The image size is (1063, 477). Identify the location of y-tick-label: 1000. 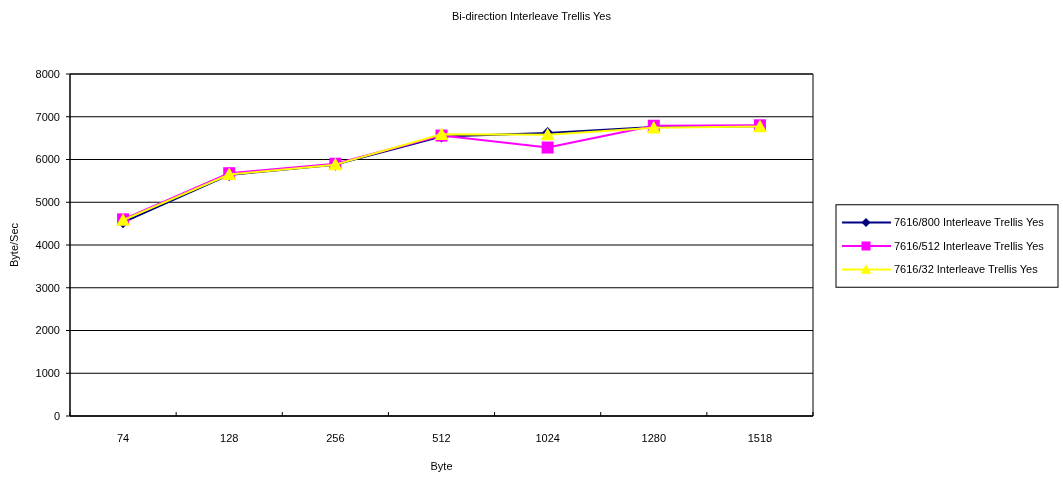
(47, 373).